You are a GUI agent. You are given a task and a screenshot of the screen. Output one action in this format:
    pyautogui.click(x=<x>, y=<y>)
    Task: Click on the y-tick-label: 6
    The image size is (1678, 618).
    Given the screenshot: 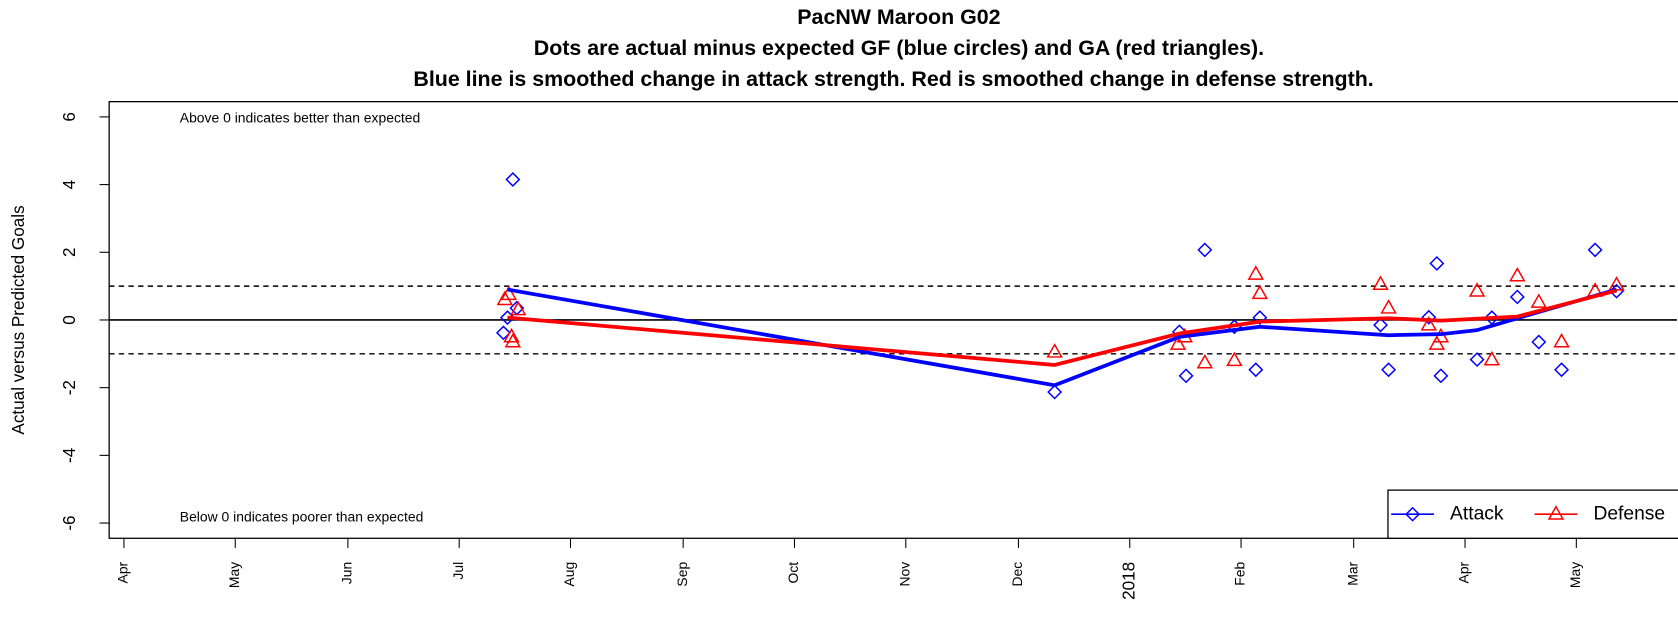 What is the action you would take?
    pyautogui.click(x=69, y=117)
    